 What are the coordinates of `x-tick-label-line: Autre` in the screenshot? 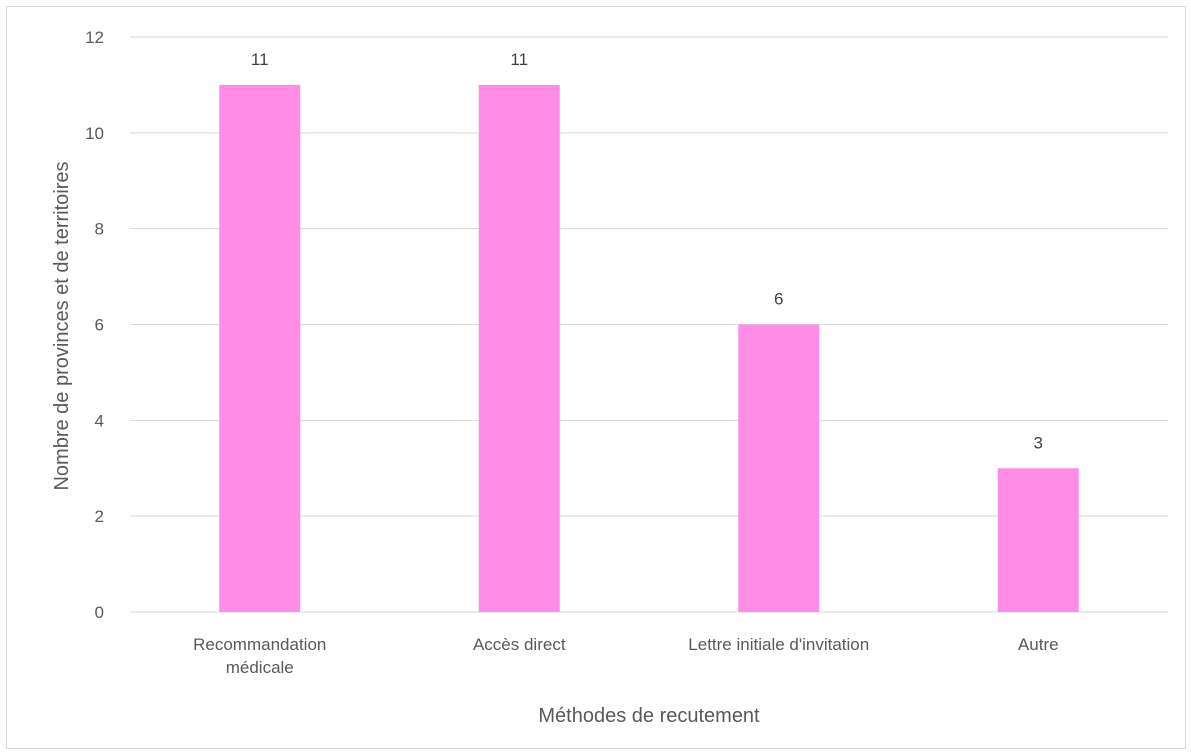 It's located at (1038, 644).